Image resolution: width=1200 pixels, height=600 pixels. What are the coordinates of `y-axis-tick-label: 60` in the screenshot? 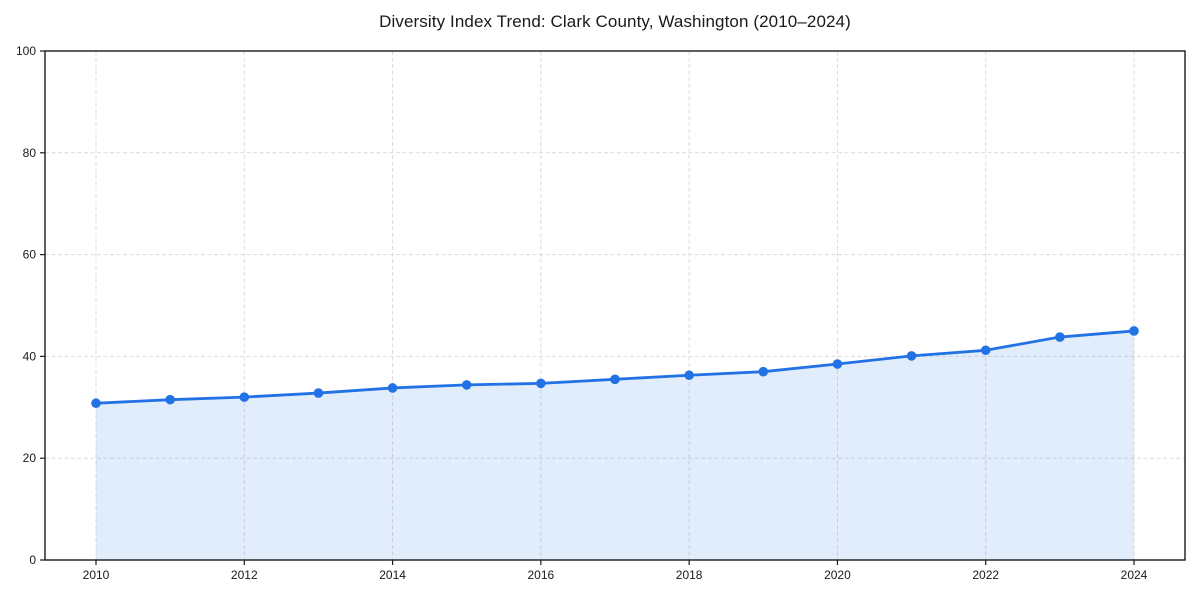 It's located at (30, 255).